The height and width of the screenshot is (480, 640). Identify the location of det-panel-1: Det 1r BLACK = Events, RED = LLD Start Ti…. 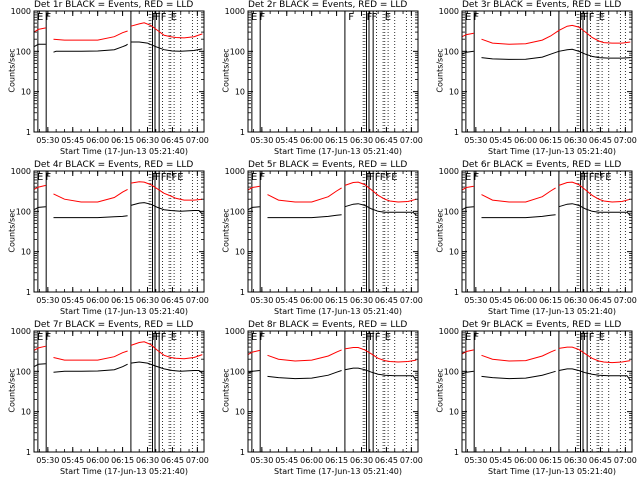
(106, 80).